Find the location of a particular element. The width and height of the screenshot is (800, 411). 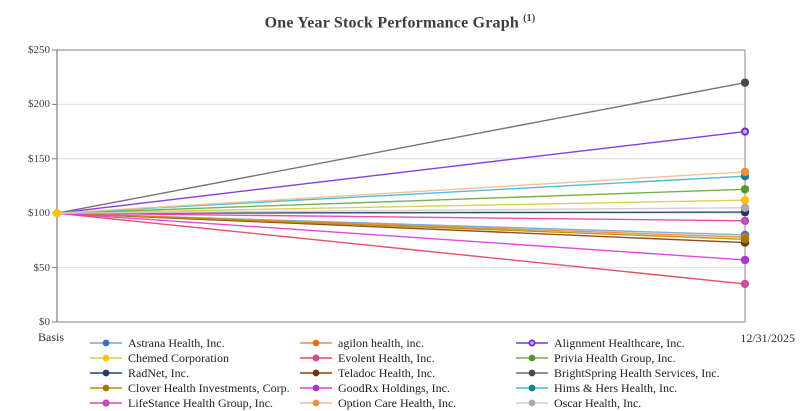

legend-item: Alignment Healthcare, Inc. is located at coordinates (623, 342).